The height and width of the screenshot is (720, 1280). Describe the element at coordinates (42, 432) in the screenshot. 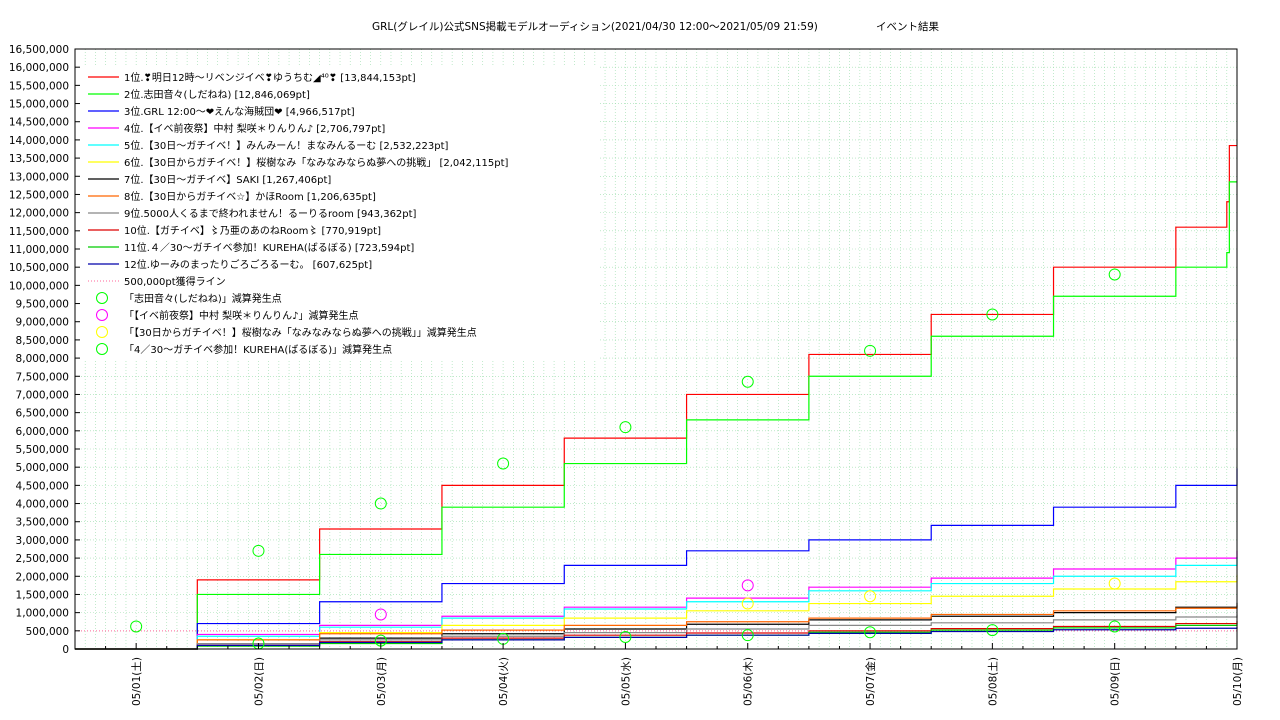

I see `y-tick-label: 6,000,000` at that location.